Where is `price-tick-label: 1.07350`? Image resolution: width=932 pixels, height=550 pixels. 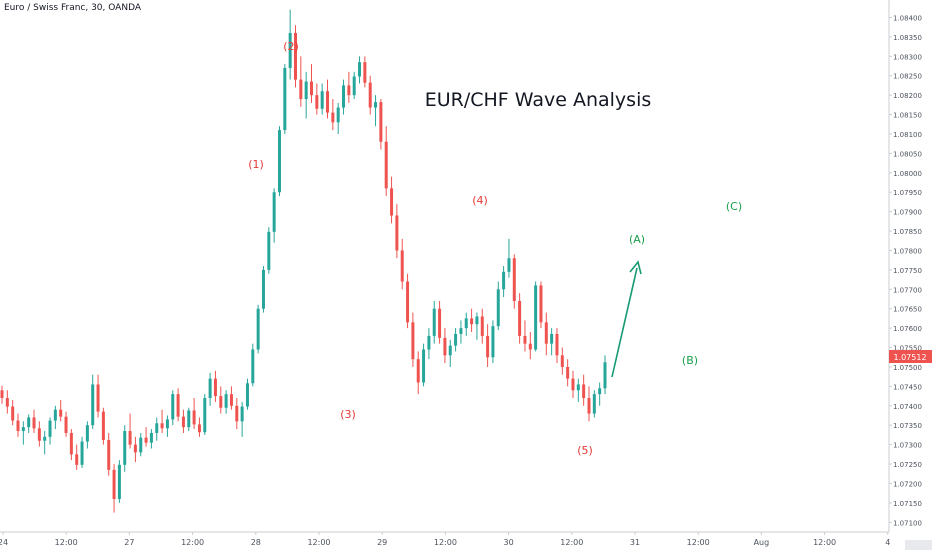
price-tick-label: 1.07350 is located at coordinates (907, 426).